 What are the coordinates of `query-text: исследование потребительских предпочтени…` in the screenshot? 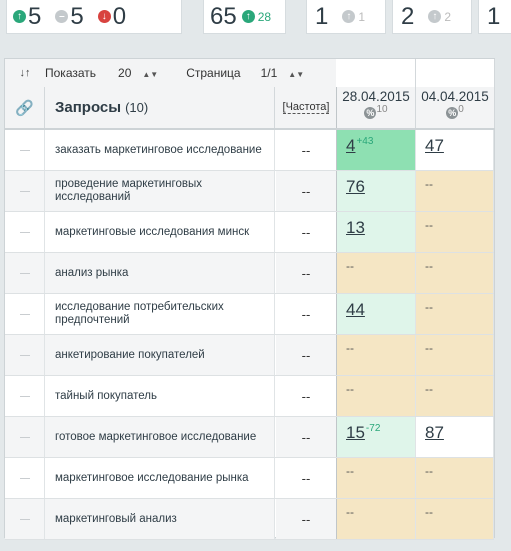 It's located at (160, 314).